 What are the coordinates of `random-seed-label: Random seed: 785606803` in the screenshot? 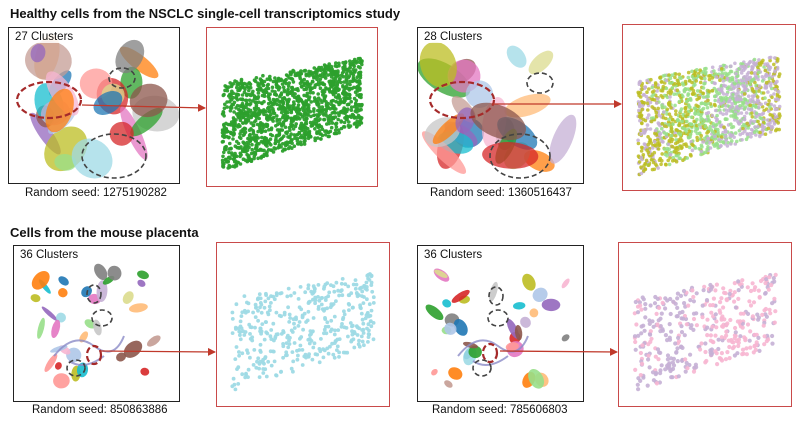 It's located at (500, 410).